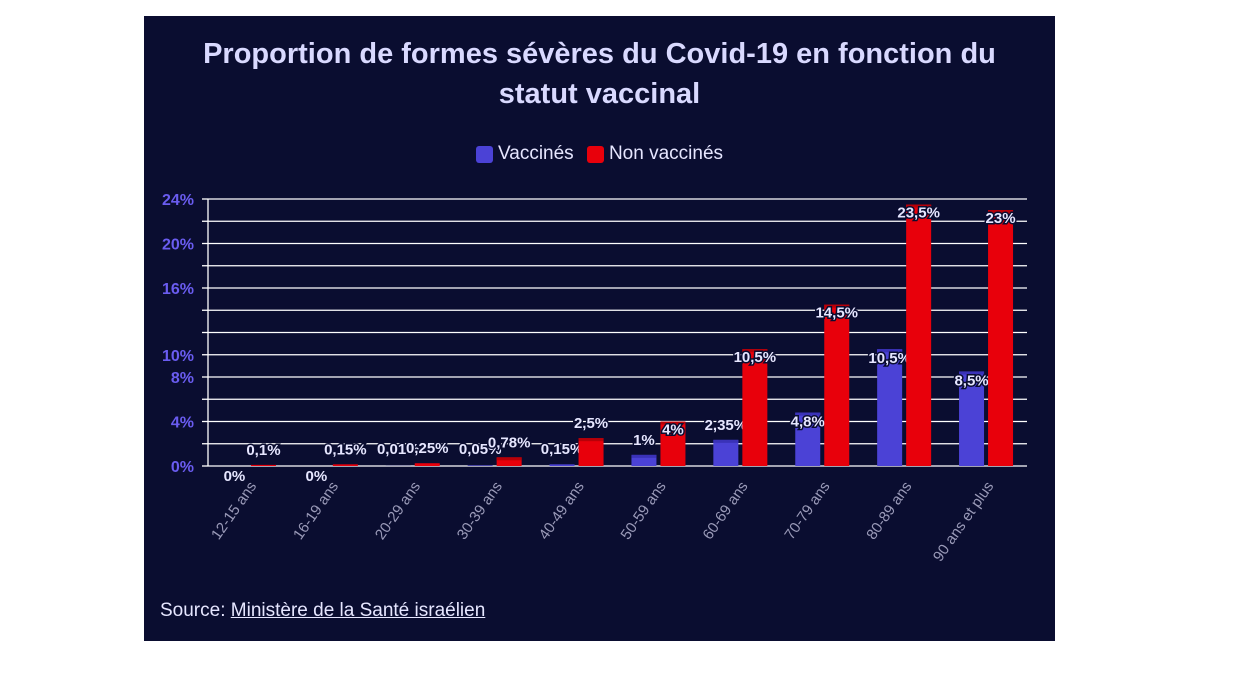 The height and width of the screenshot is (673, 1250). I want to click on x-tick-label: 12-15 ans, so click(234, 511).